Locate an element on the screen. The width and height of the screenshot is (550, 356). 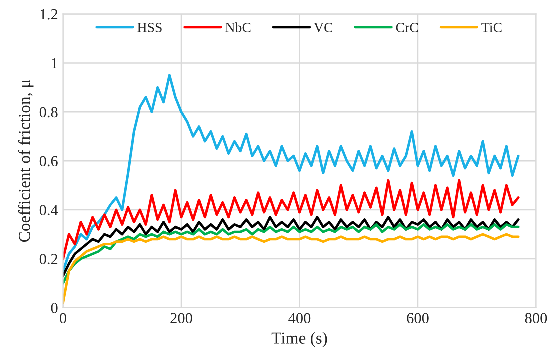
x-axis-title: Time (s) is located at coordinates (300, 340).